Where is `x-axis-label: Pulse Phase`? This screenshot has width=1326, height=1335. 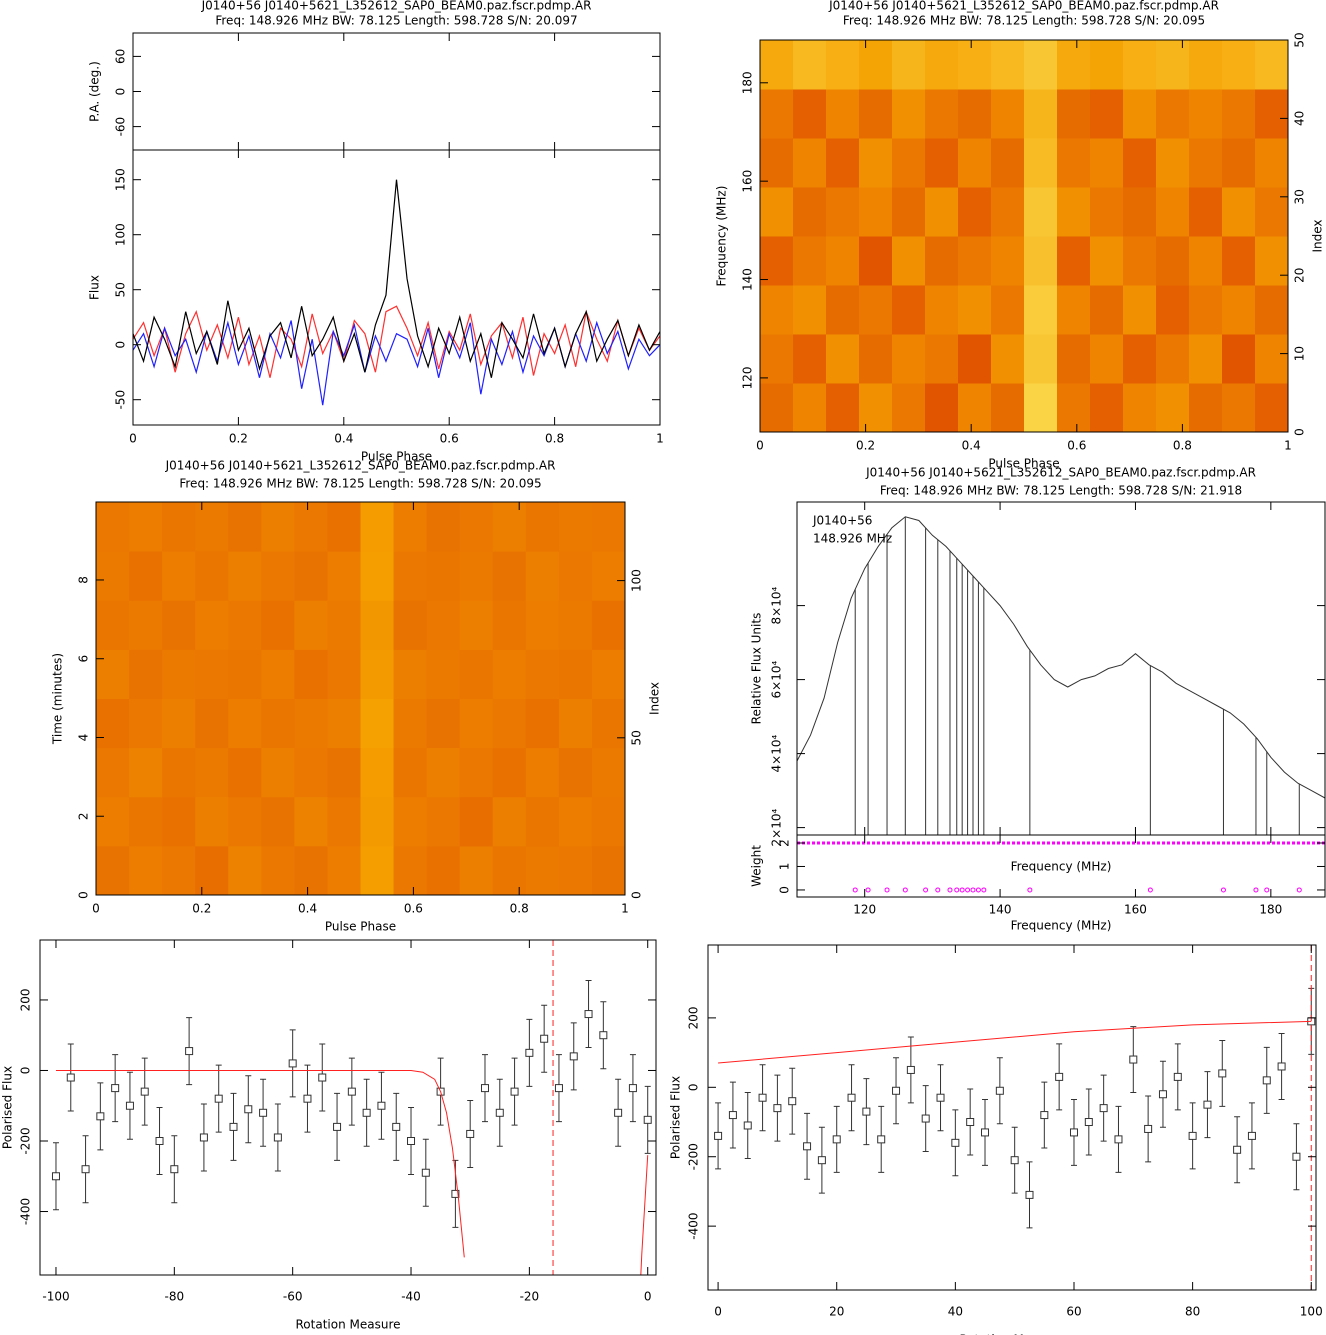
x-axis-label: Pulse Phase is located at coordinates (396, 457).